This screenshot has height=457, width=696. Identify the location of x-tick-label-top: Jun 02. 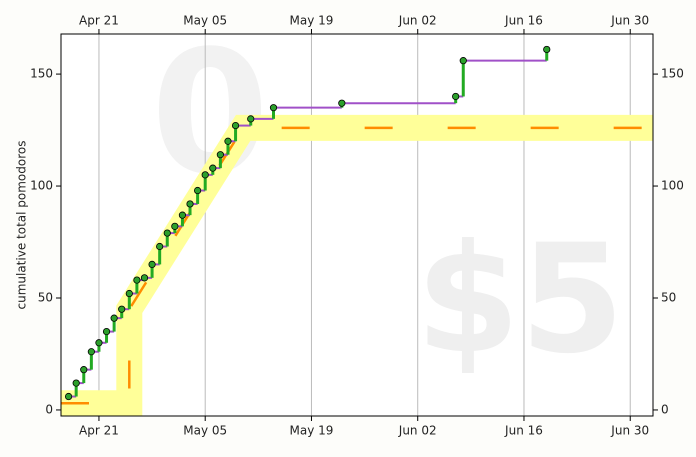
(417, 21).